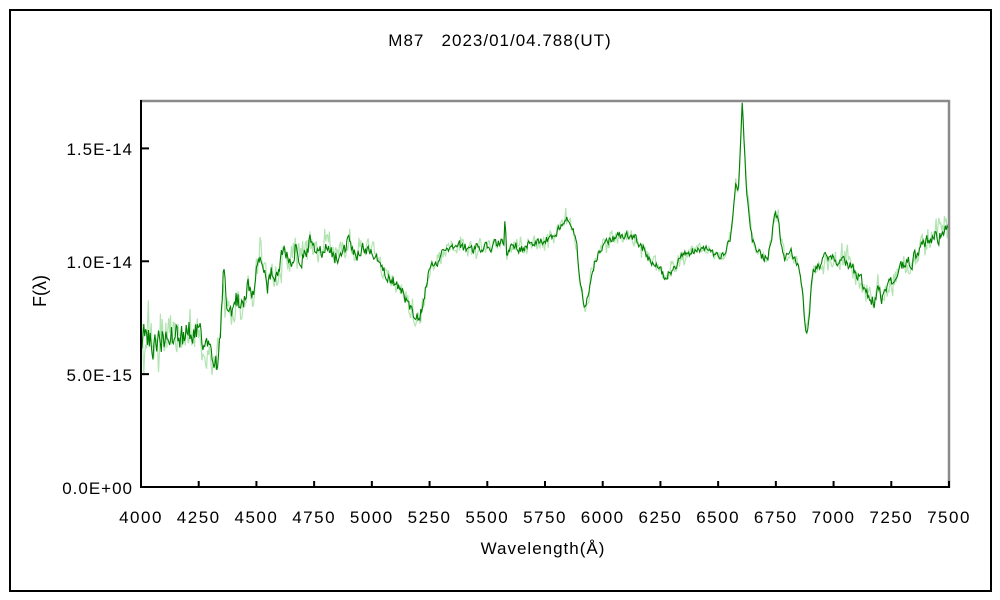 The height and width of the screenshot is (600, 1000). What do you see at coordinates (371, 517) in the screenshot?
I see `x-tick-label: 5000` at bounding box center [371, 517].